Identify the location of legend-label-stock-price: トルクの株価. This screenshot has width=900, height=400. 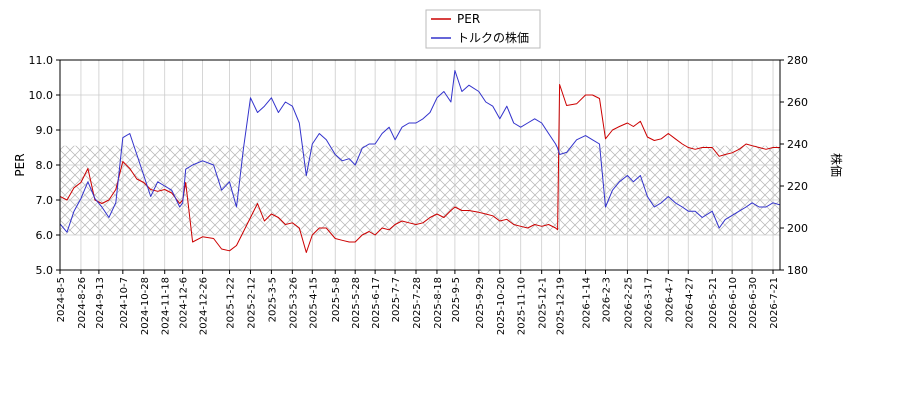
(493, 37).